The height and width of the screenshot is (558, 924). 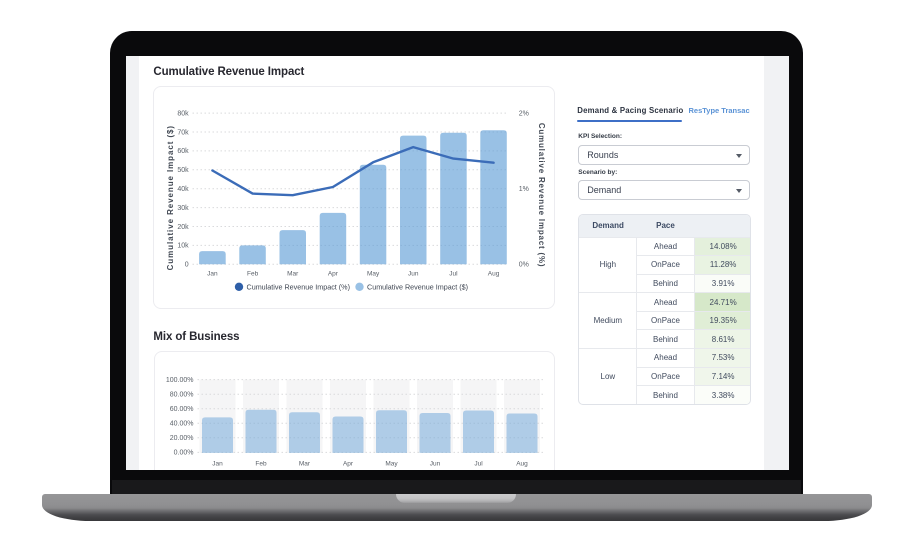 What do you see at coordinates (181, 438) in the screenshot?
I see `svg-text: 20.00%` at bounding box center [181, 438].